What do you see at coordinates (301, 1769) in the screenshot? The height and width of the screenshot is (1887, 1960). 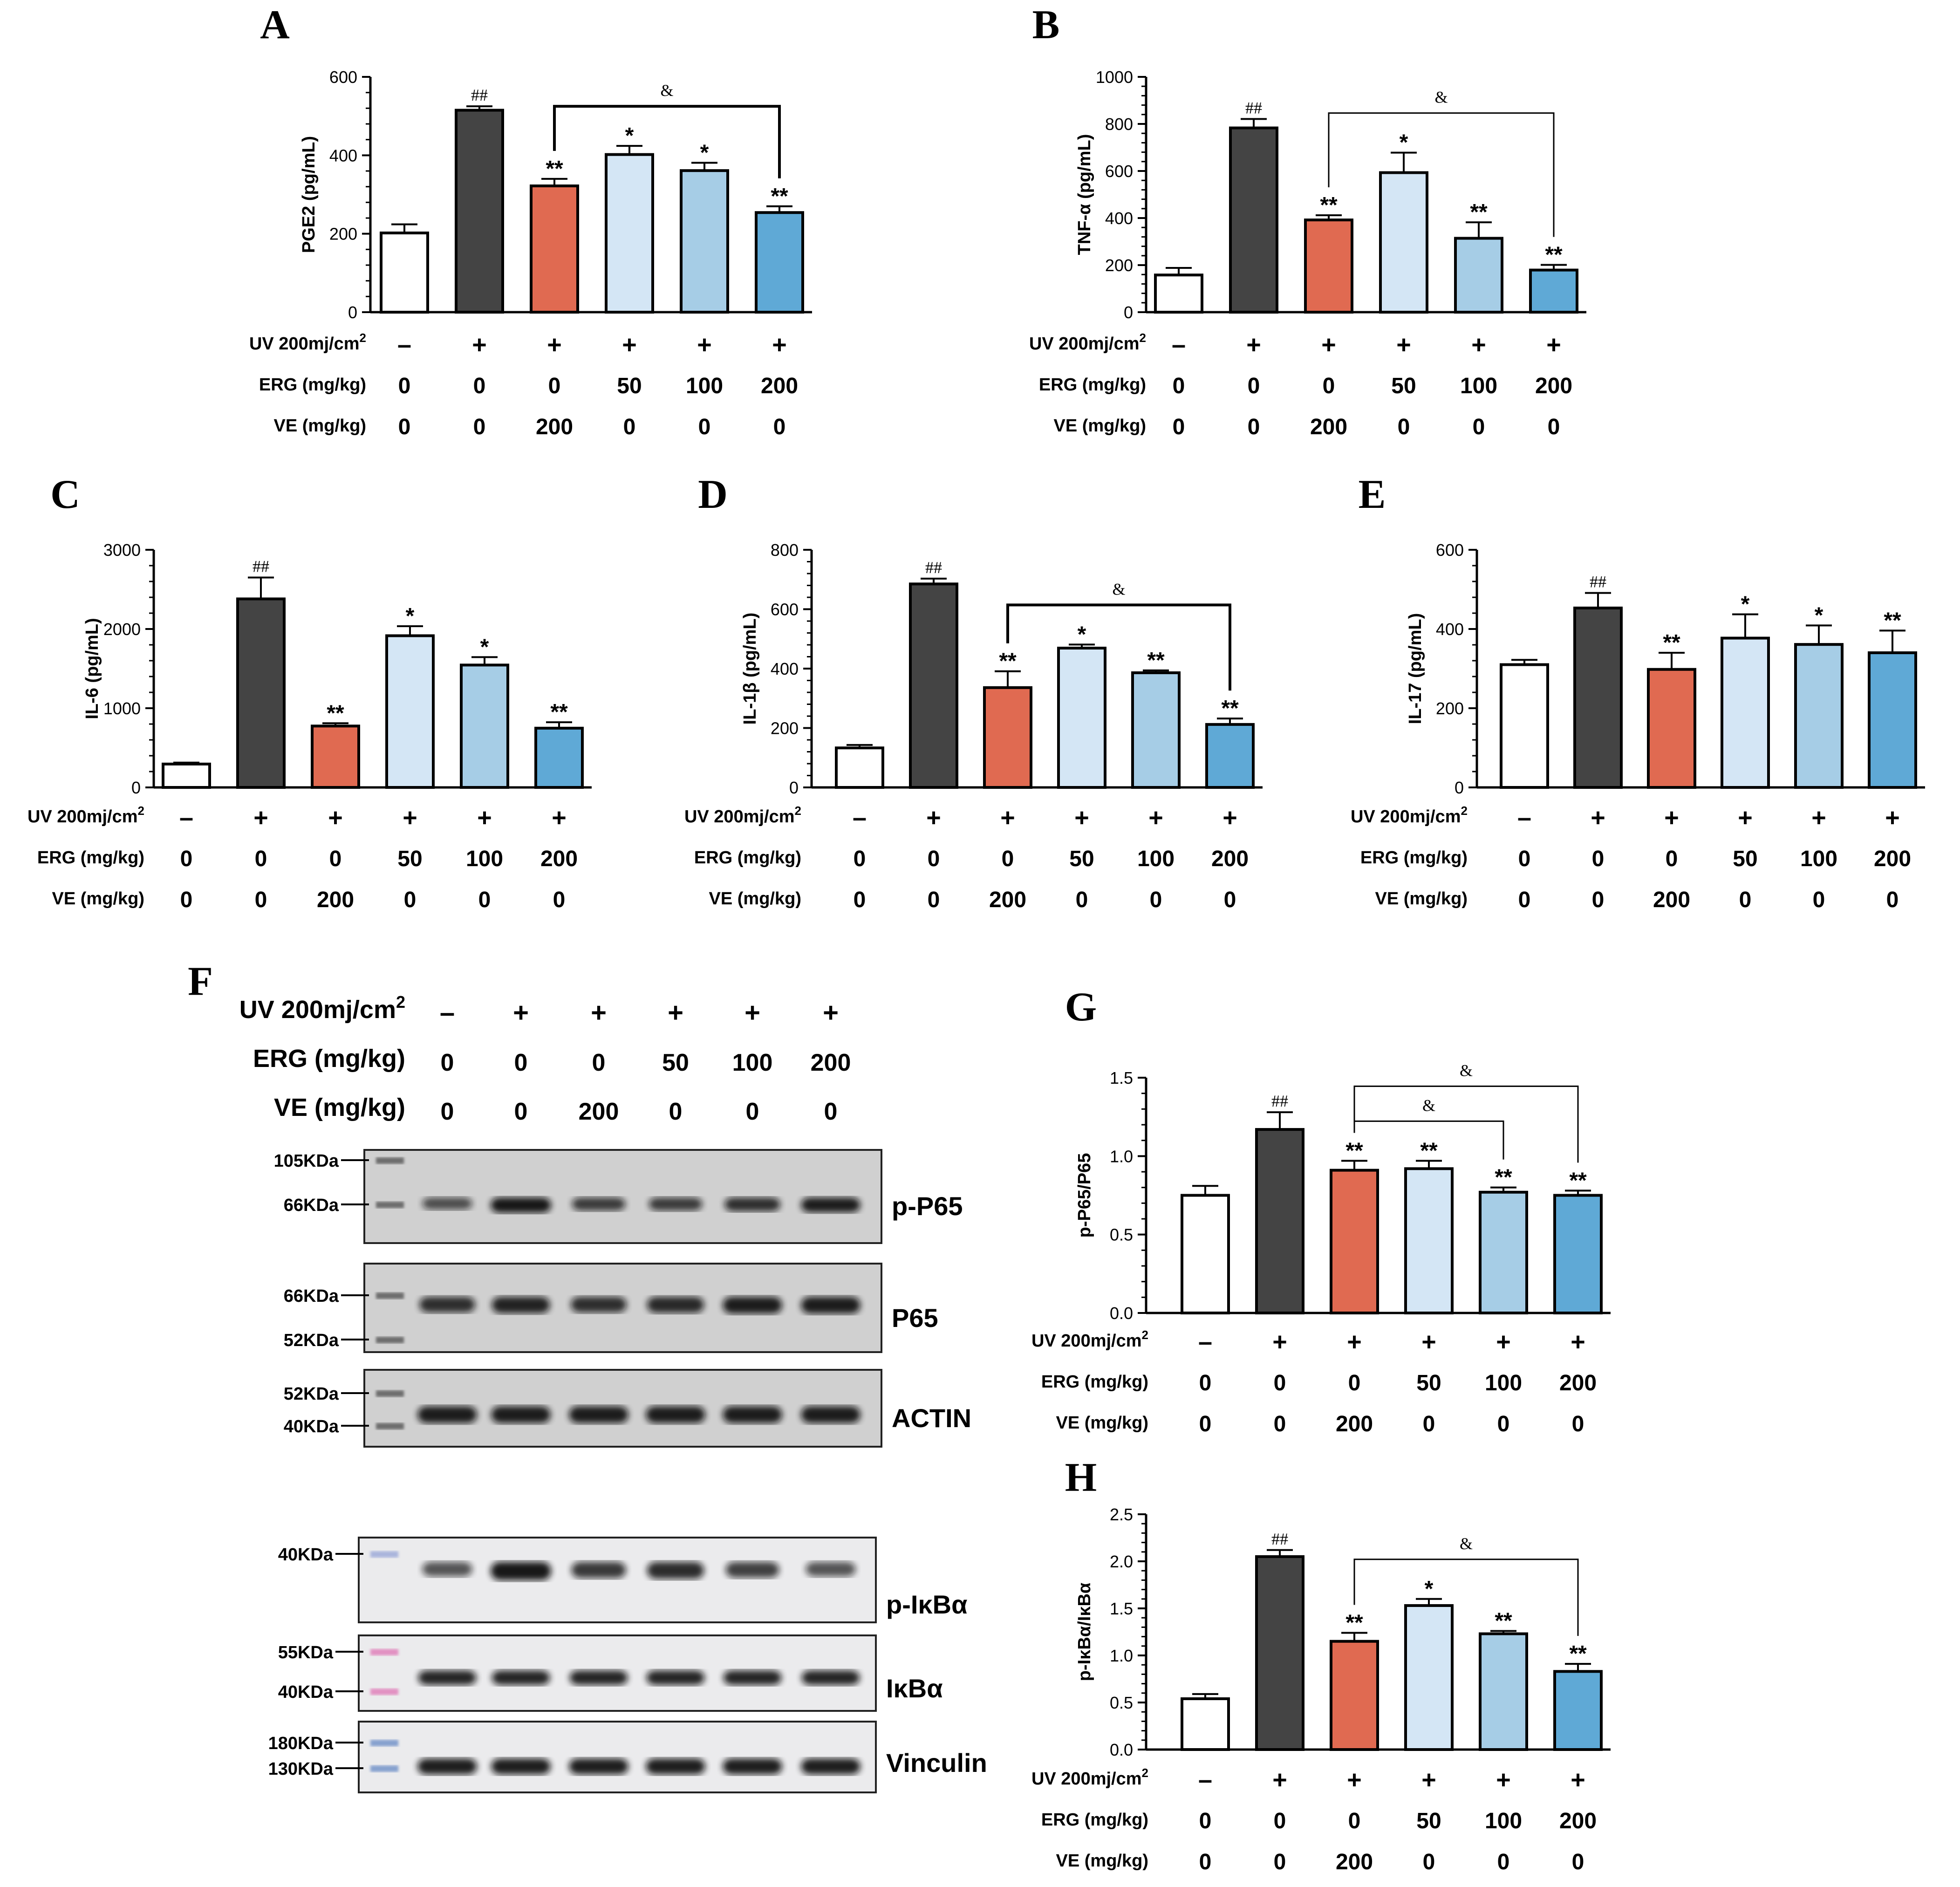 I see `marker-label: 130KDa` at bounding box center [301, 1769].